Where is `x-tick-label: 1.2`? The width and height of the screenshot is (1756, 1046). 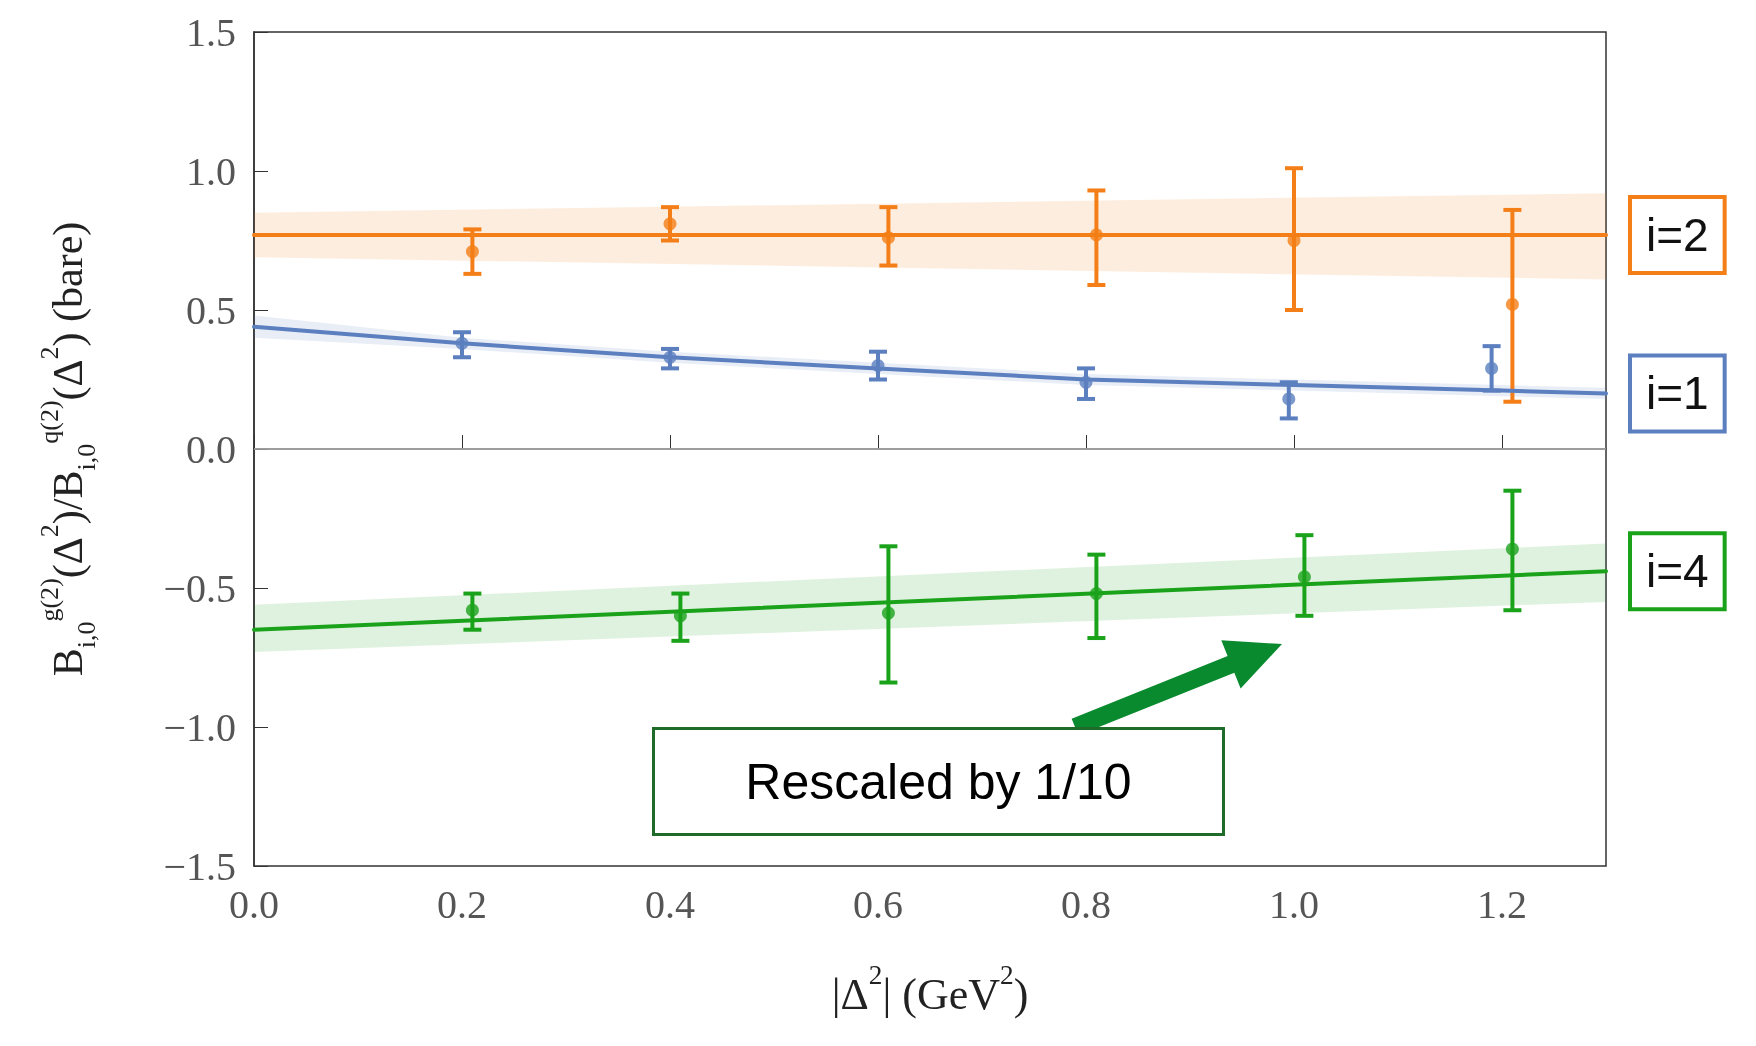
x-tick-label: 1.2 is located at coordinates (1502, 904).